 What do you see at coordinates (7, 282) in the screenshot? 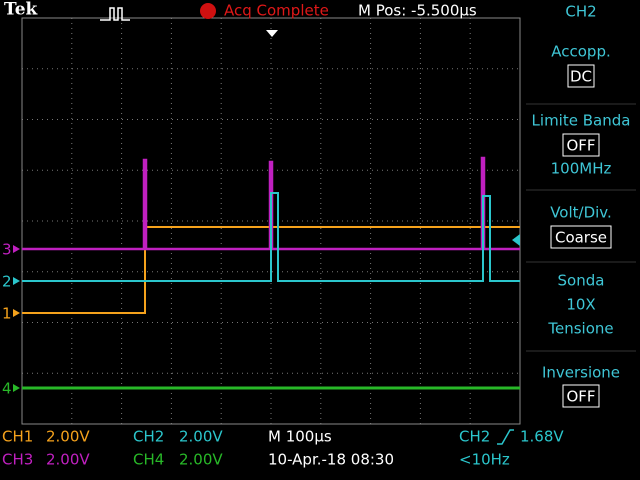
I see `ch2-marker: 2` at bounding box center [7, 282].